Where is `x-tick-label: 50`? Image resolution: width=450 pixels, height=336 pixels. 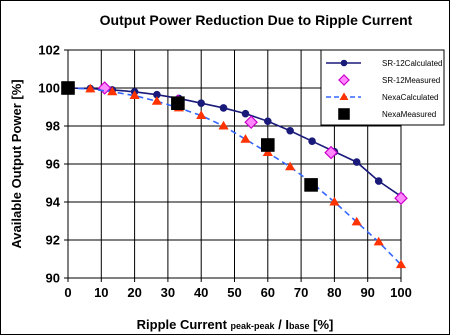 x-tick-label: 50 is located at coordinates (234, 292).